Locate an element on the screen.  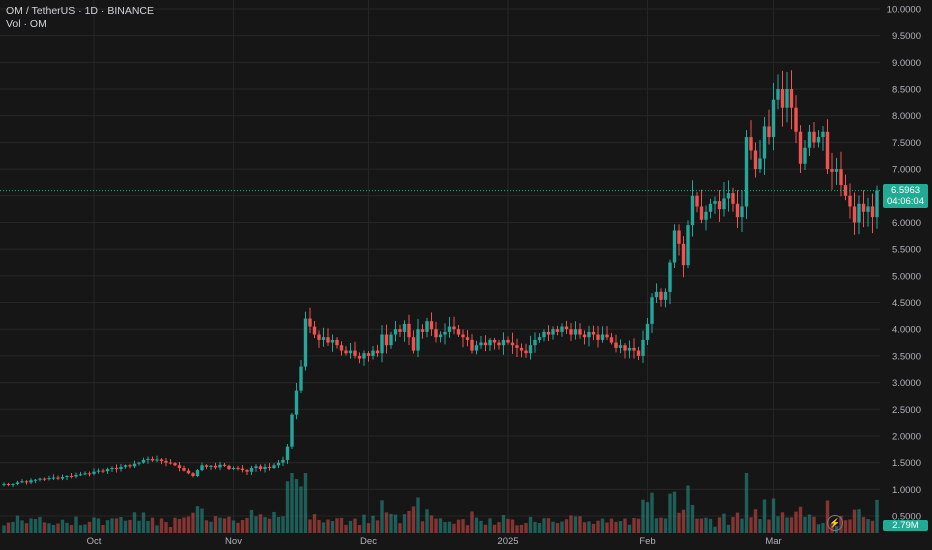
price-tick-label: 3.0000 is located at coordinates (906, 383).